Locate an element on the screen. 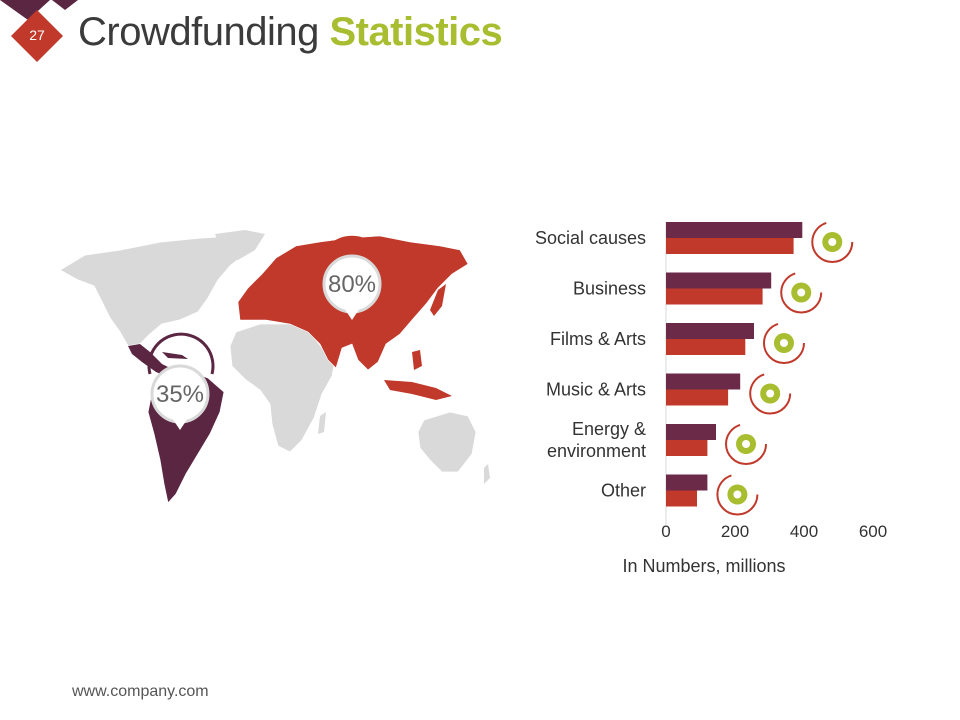  heart-hand-icon is located at coordinates (832, 242).